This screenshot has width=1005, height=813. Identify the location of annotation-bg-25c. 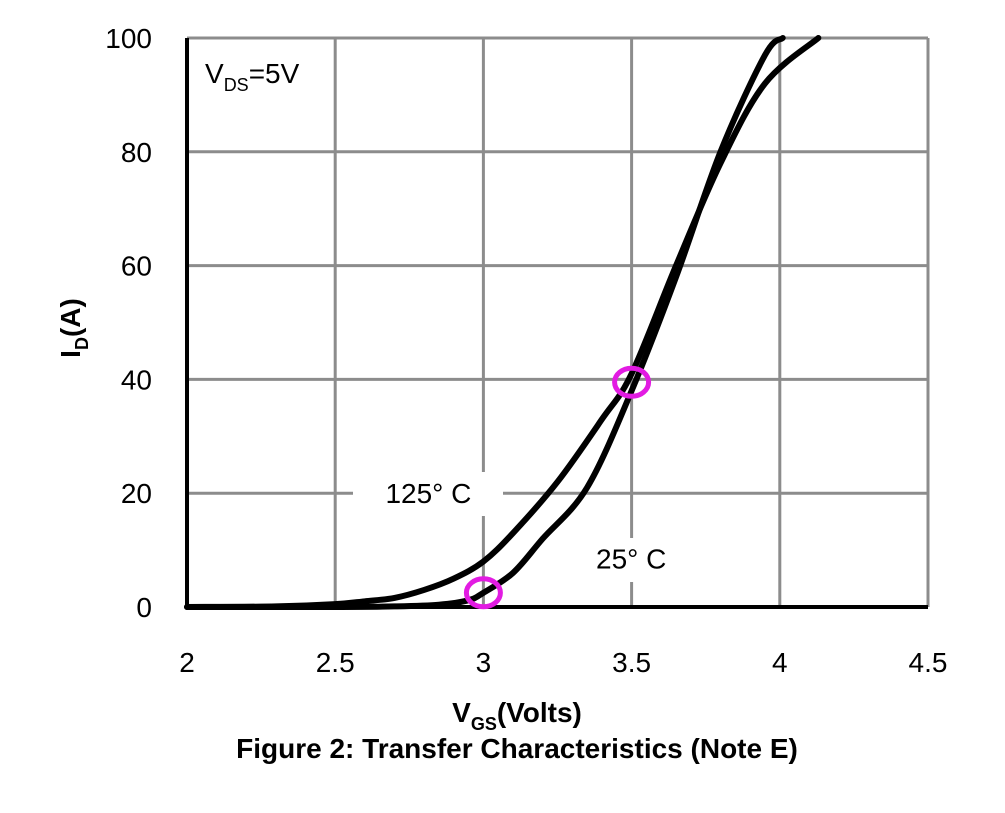
(620, 560).